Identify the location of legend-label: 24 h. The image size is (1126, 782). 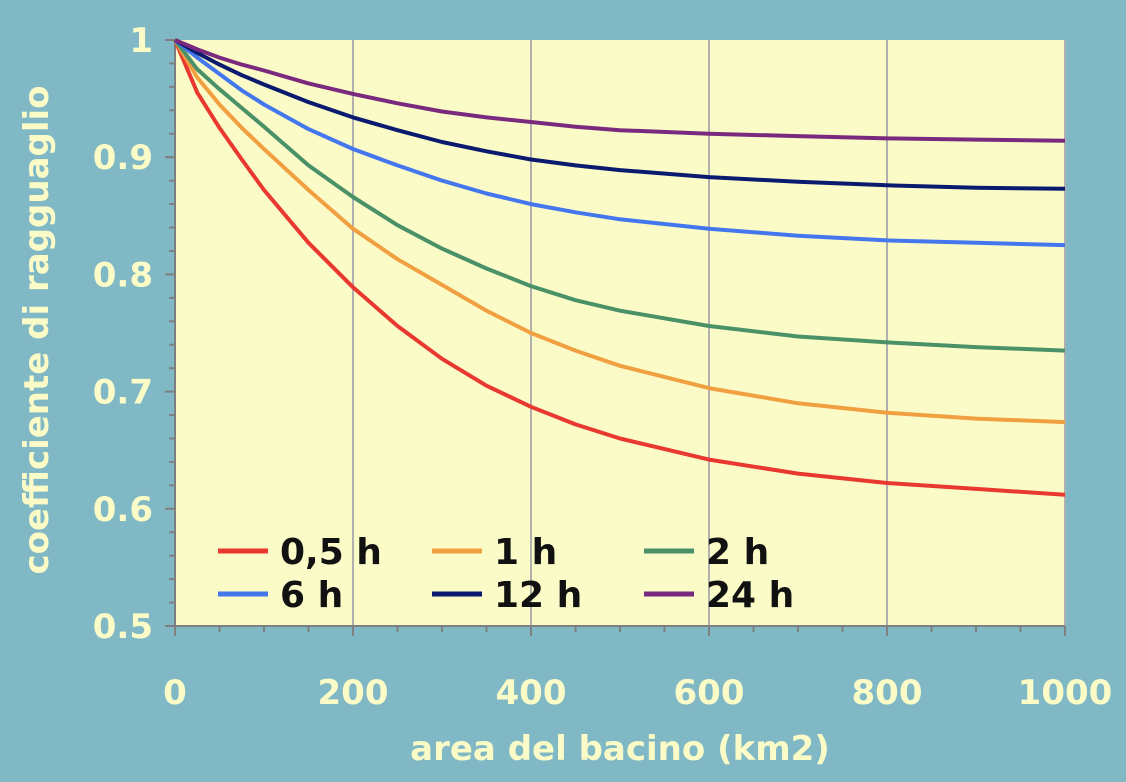
(750, 595).